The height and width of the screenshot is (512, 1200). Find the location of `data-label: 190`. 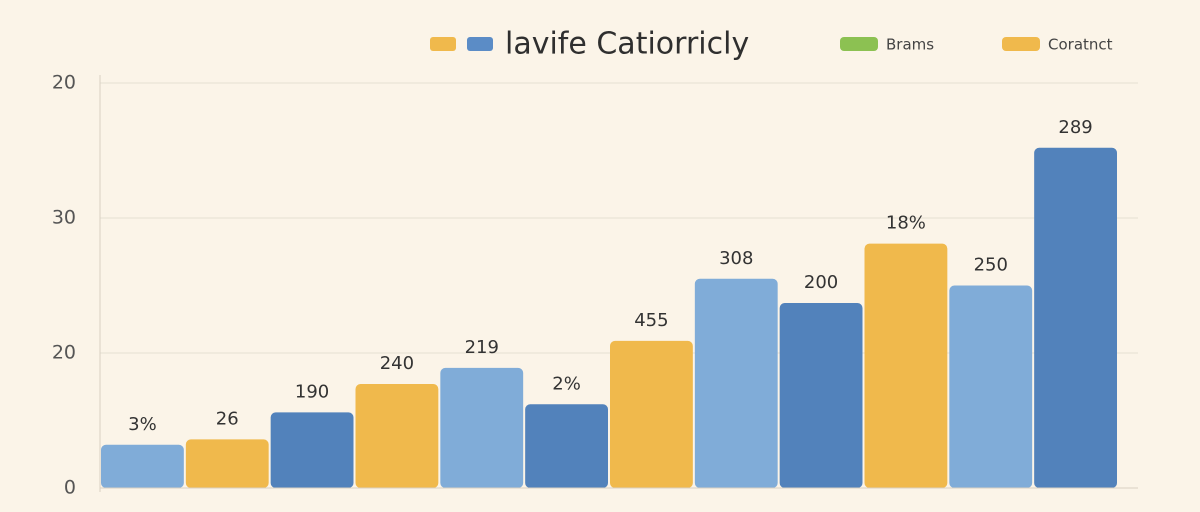

data-label: 190 is located at coordinates (312, 391).